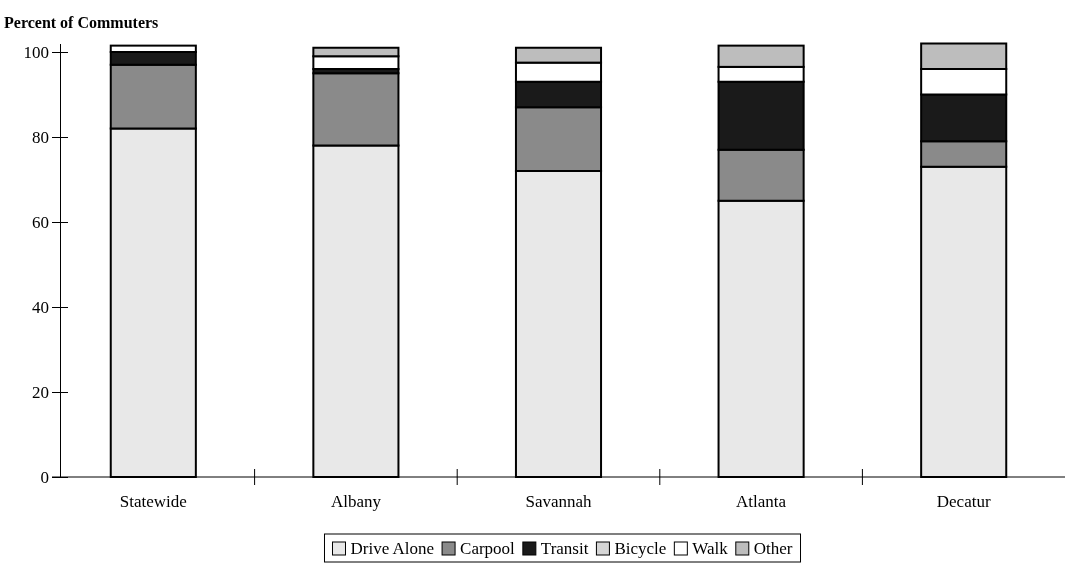 The width and height of the screenshot is (1070, 566). What do you see at coordinates (36, 52) in the screenshot?
I see `y-tick-label: 100` at bounding box center [36, 52].